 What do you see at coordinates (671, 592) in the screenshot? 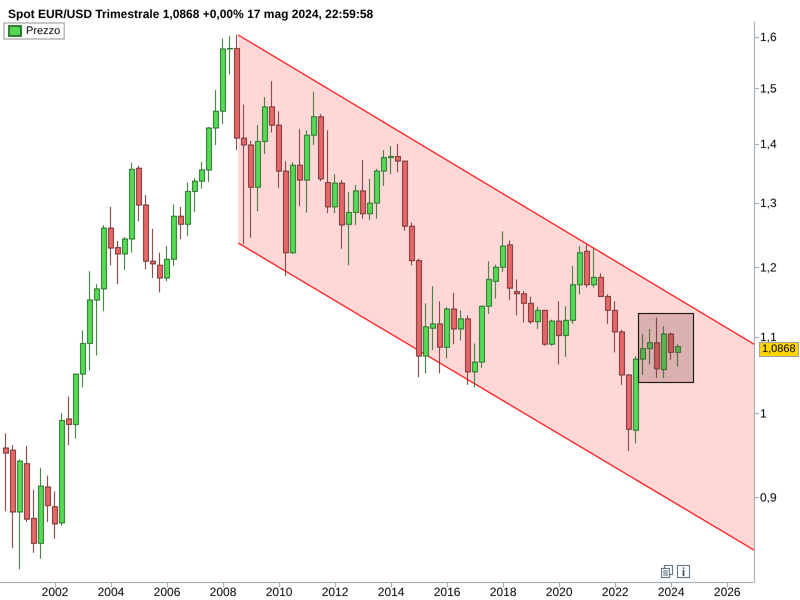
I see `x-tick-label: 2024` at bounding box center [671, 592].